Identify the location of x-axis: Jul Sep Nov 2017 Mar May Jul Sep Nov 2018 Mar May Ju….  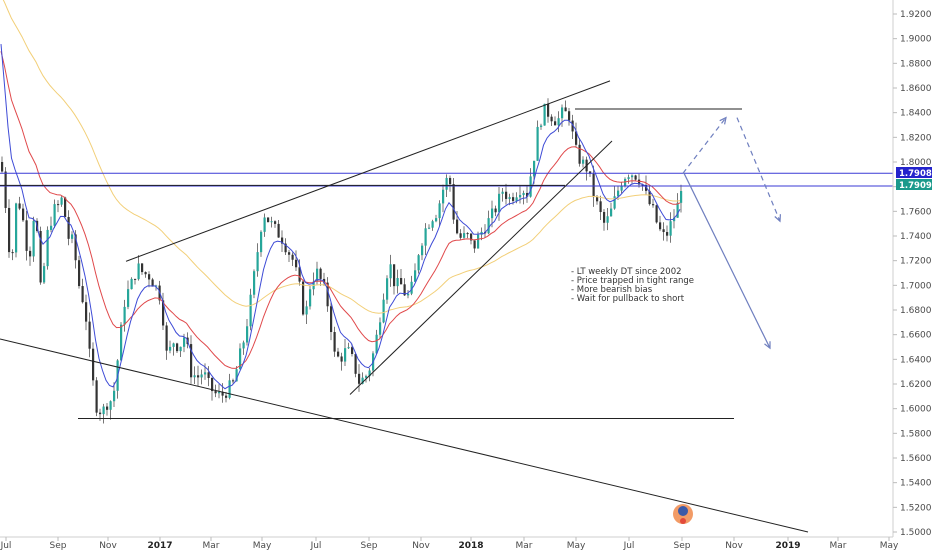
(449, 543).